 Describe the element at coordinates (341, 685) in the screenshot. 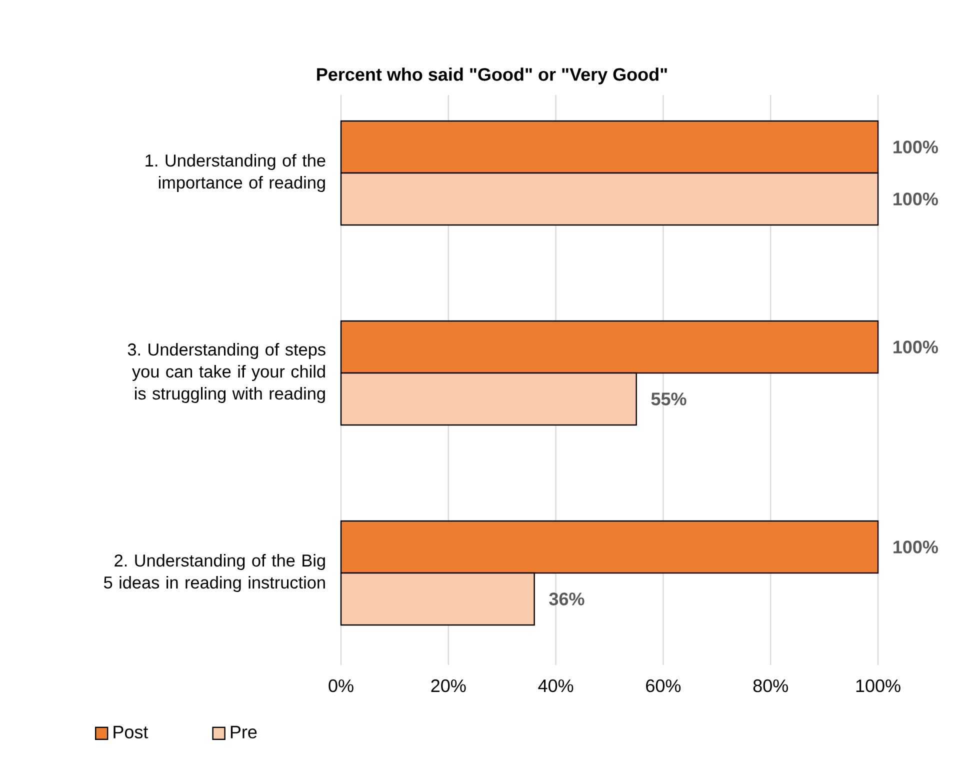

I see `x-tick-label: 0%` at that location.